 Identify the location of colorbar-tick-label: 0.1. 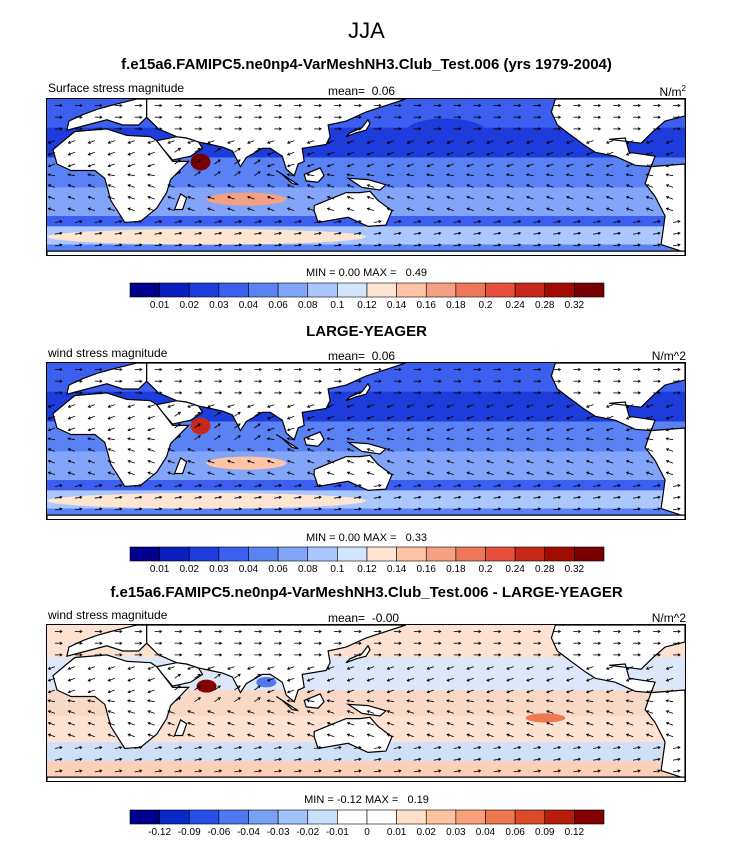
(337, 569).